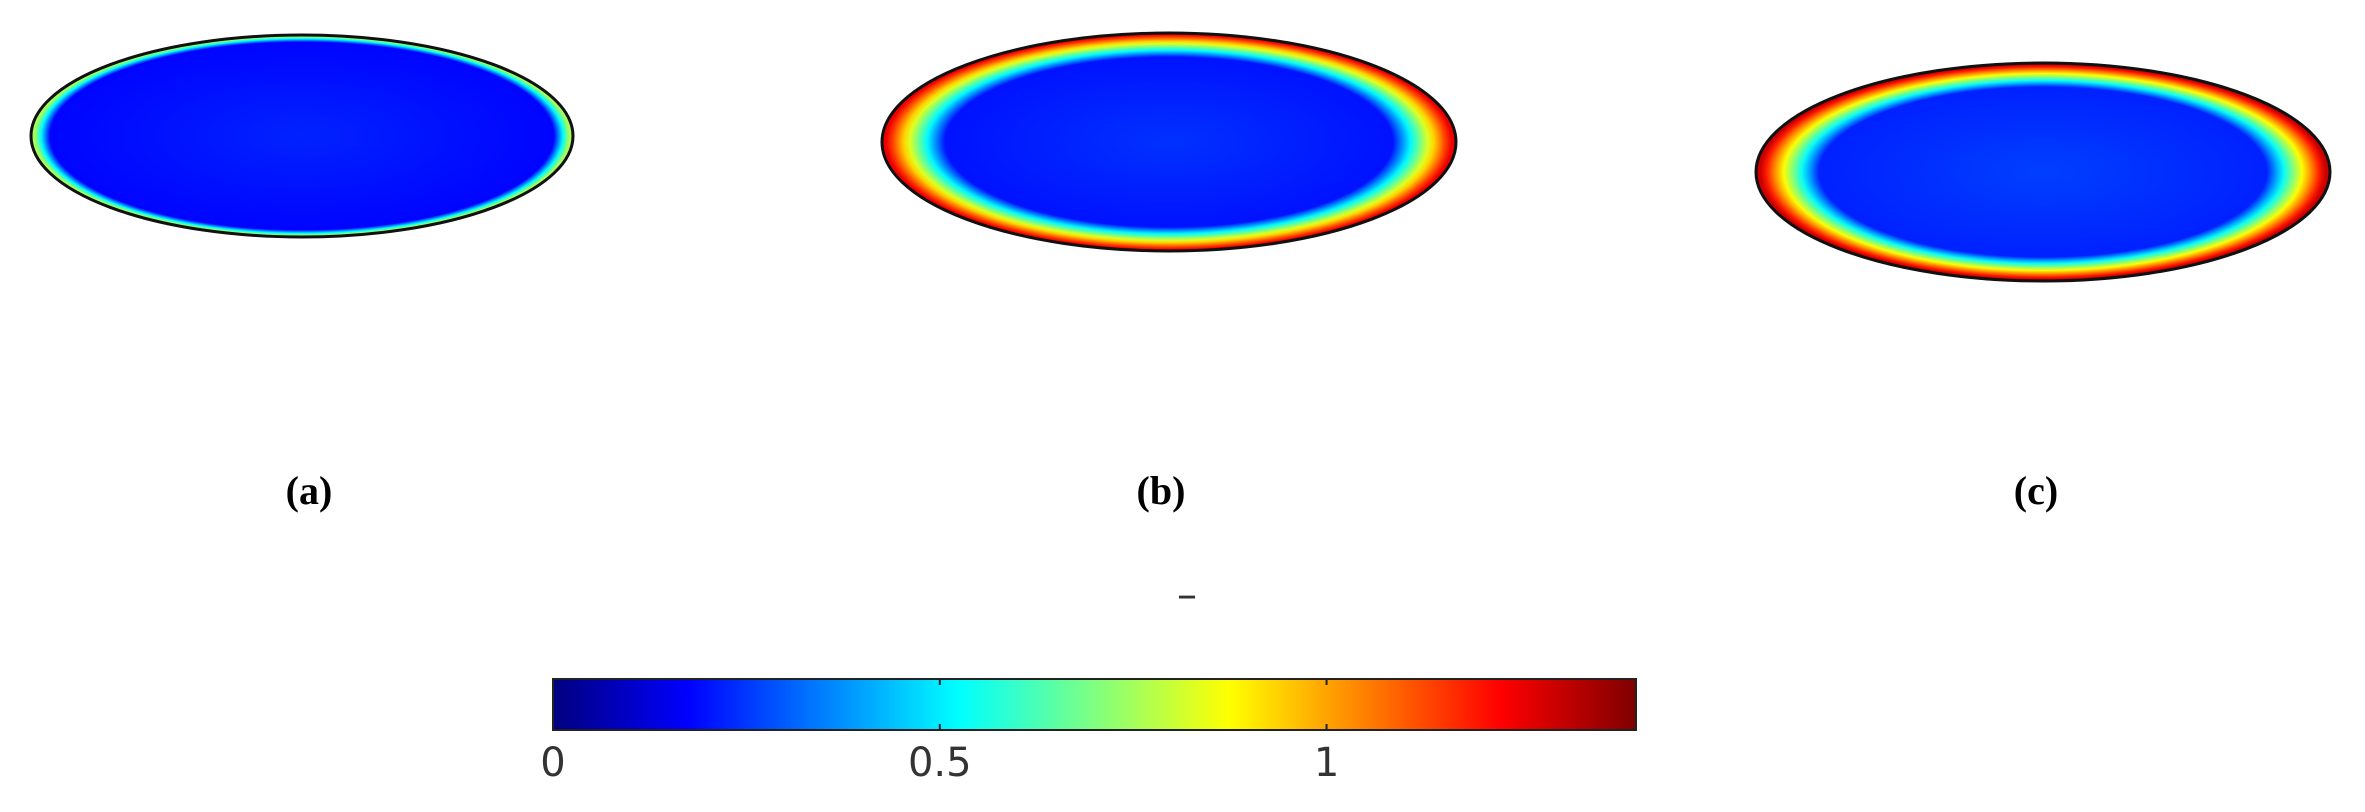 This screenshot has width=2365, height=812. I want to click on tick-label: 0.5, so click(940, 763).